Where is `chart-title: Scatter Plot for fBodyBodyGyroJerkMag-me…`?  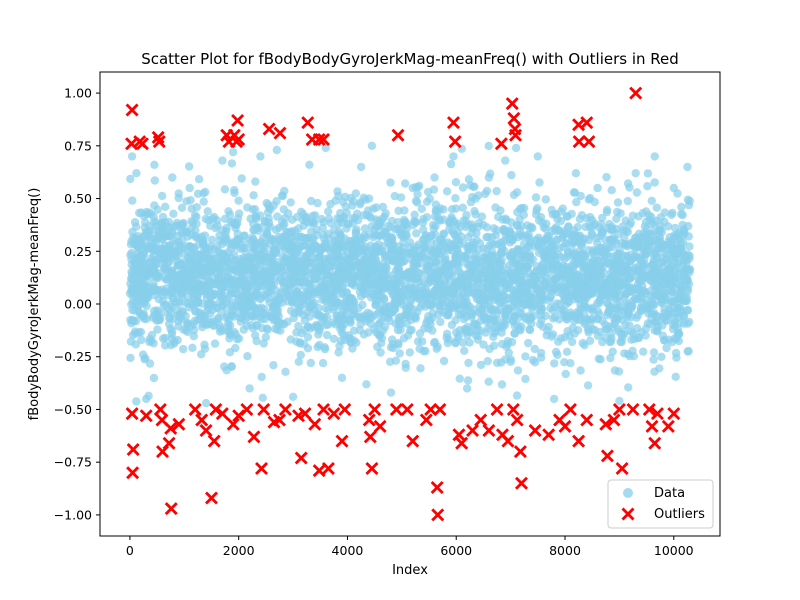
chart-title: Scatter Plot for fBodyBodyGyroJerkMag-me… is located at coordinates (410, 59).